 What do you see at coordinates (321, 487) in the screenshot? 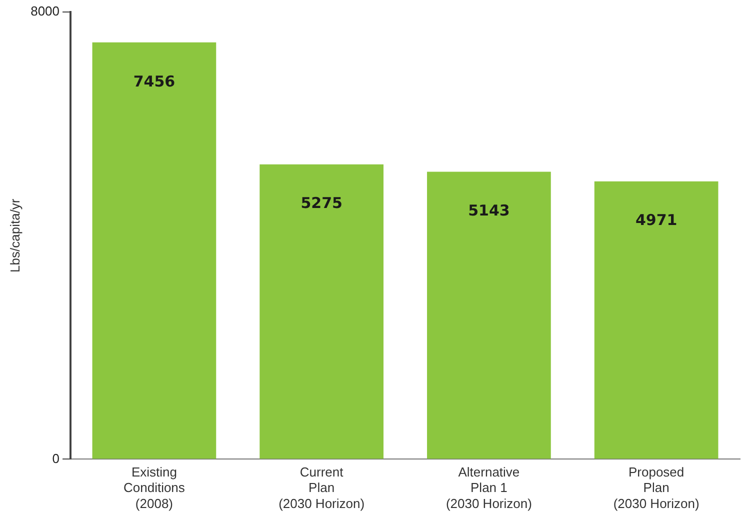
I see `x-tick-label: Current Plan (2030 Horizon)` at bounding box center [321, 487].